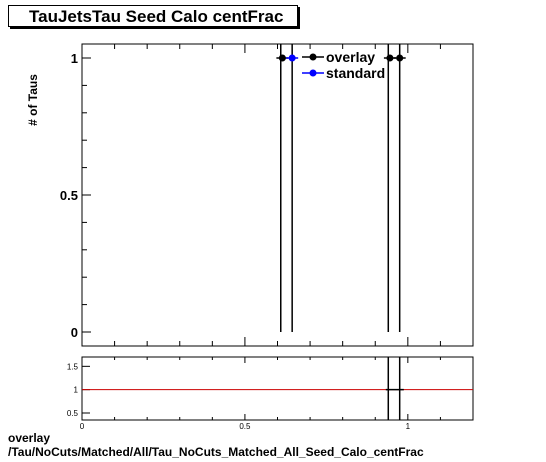 The height and width of the screenshot is (462, 546). I want to click on chart-title: TauJetsTau Seed Calo centFrac, so click(156, 16).